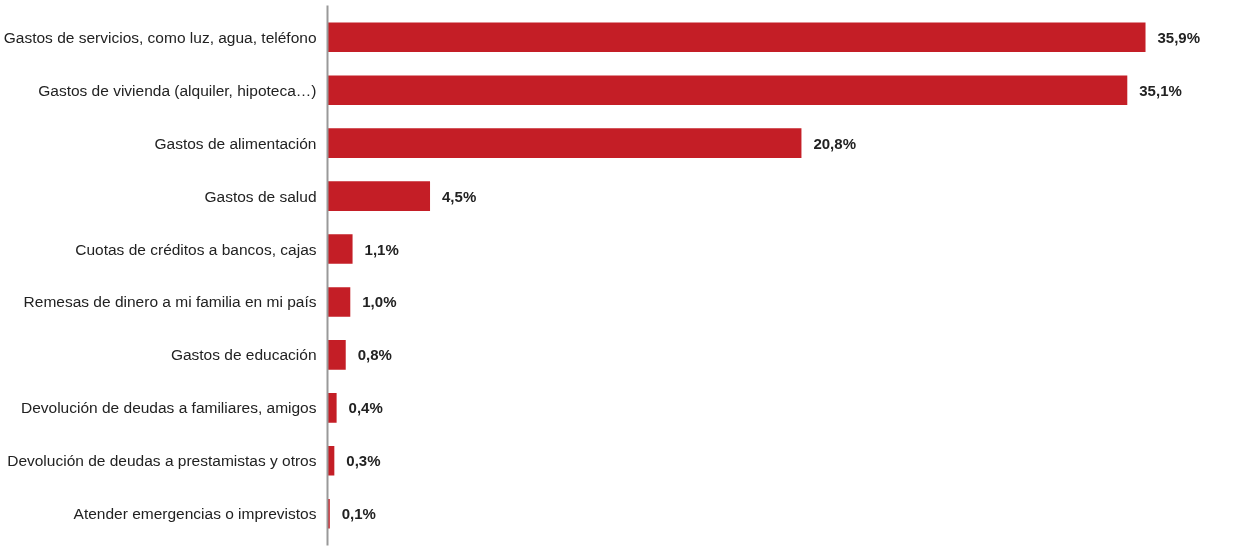 This screenshot has height=556, width=1247. What do you see at coordinates (459, 196) in the screenshot?
I see `data-label: 4,5%` at bounding box center [459, 196].